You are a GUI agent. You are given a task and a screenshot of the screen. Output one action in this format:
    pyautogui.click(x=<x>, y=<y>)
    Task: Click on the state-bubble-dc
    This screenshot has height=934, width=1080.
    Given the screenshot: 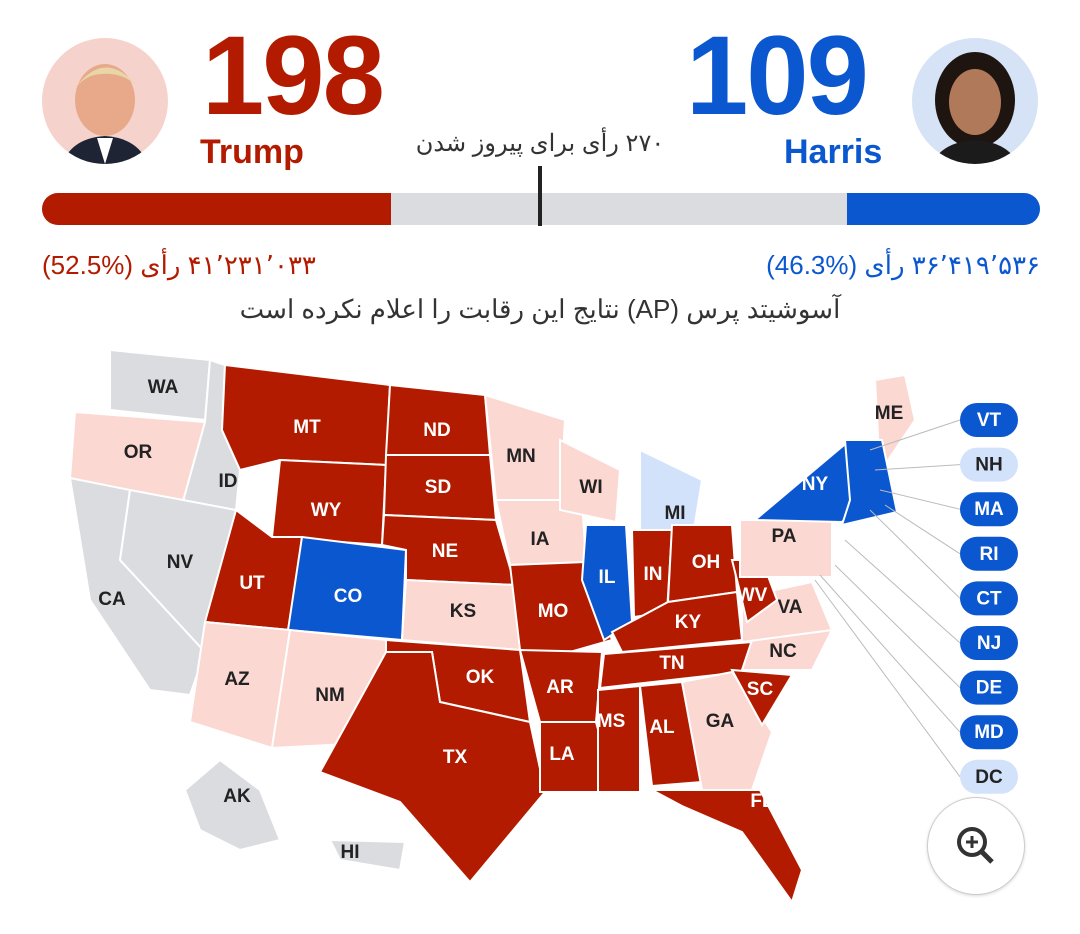 What is the action you would take?
    pyautogui.click(x=989, y=776)
    